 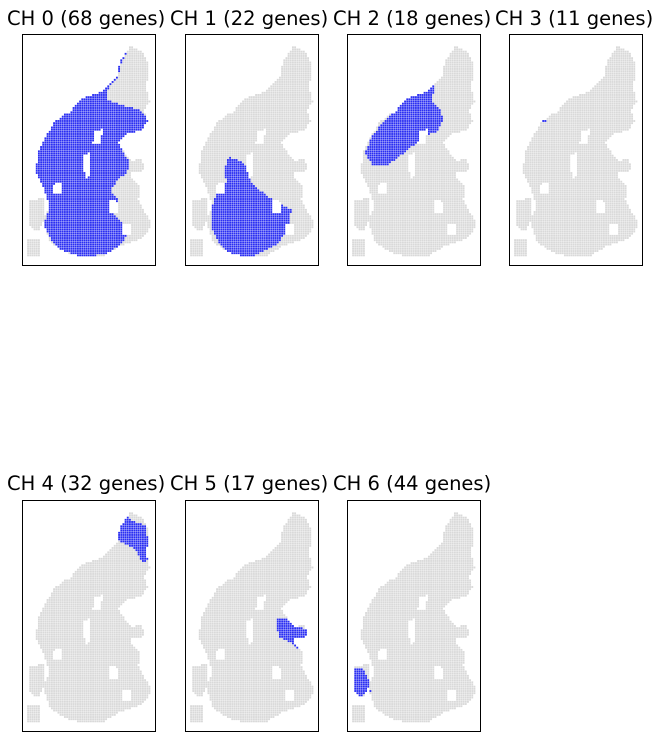 I want to click on panel-title-ch2: CH 2 (18 genes), so click(x=412, y=19).